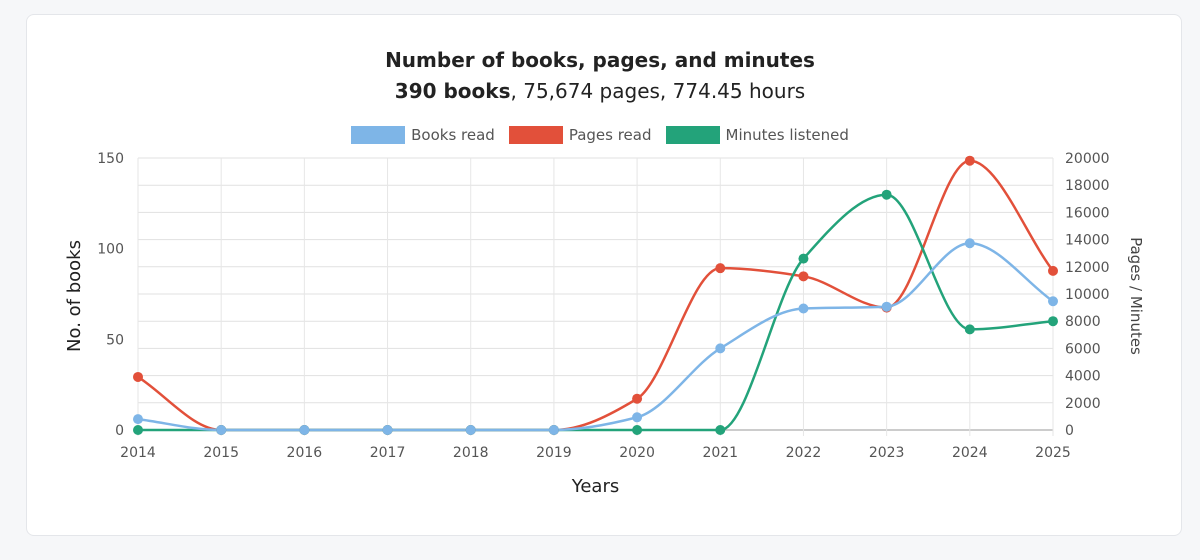  Describe the element at coordinates (221, 453) in the screenshot. I see `x-tick-label: 2015` at that location.